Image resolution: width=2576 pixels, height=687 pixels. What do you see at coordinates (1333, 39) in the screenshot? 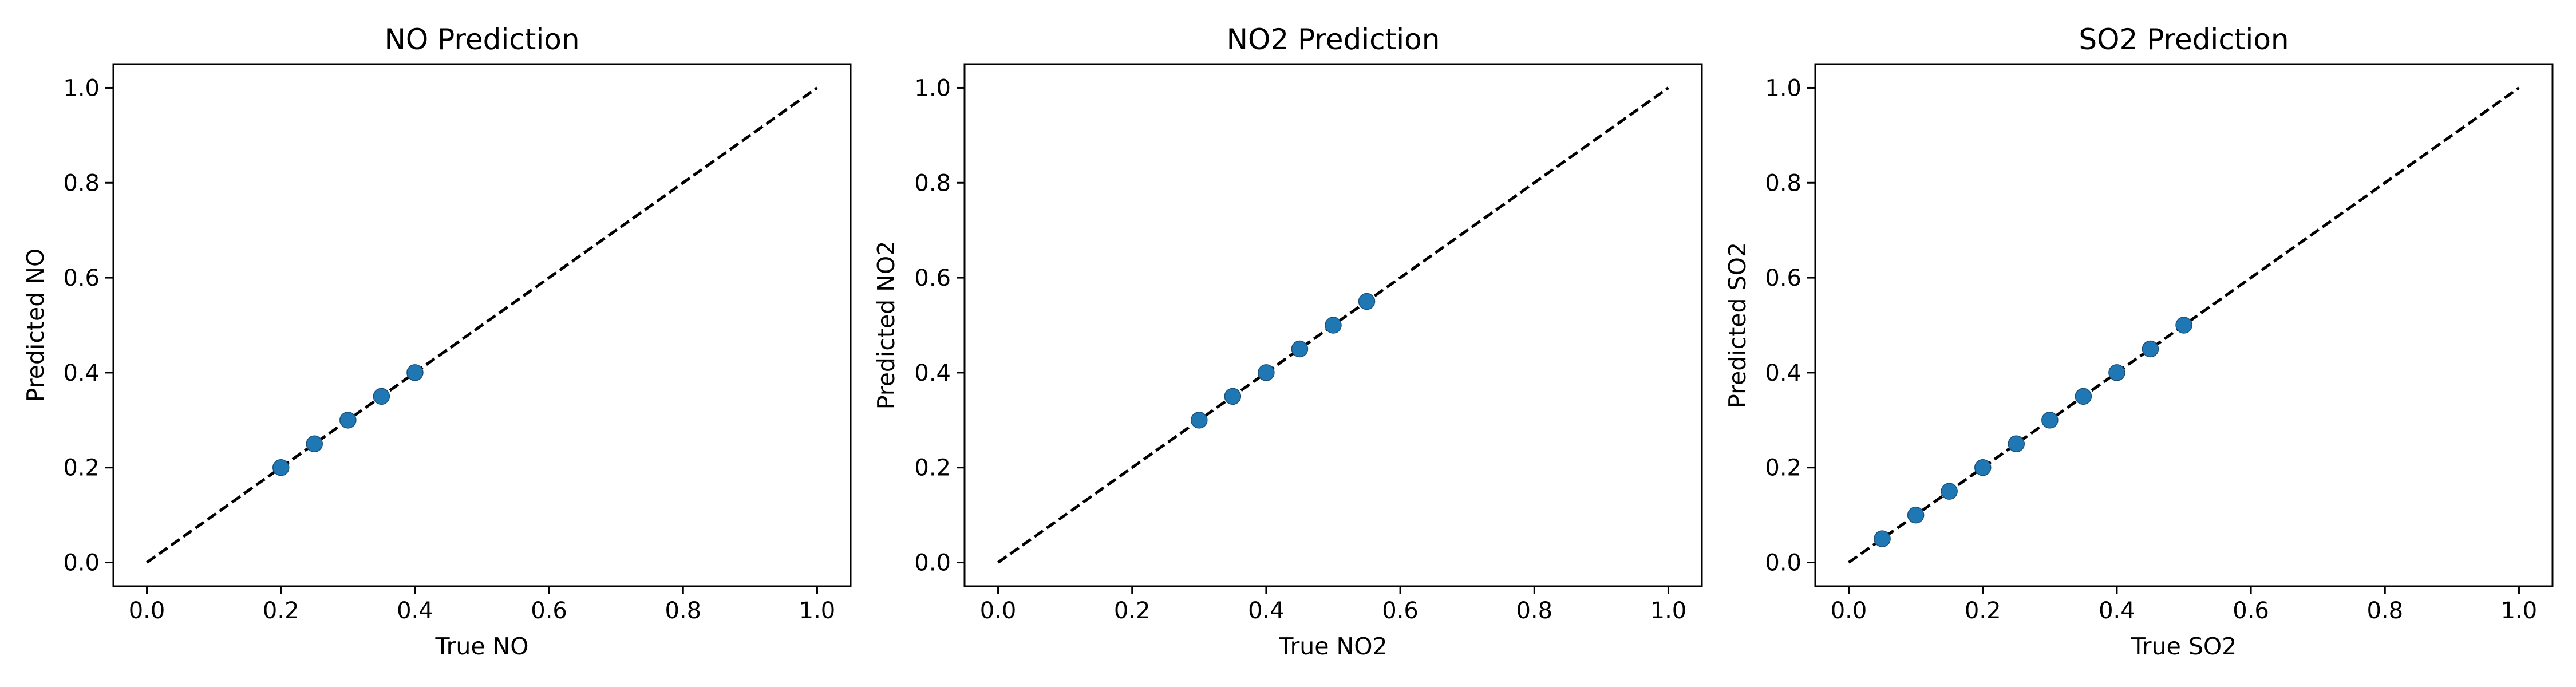
I see `subplot-title: NO2 Prediction` at bounding box center [1333, 39].